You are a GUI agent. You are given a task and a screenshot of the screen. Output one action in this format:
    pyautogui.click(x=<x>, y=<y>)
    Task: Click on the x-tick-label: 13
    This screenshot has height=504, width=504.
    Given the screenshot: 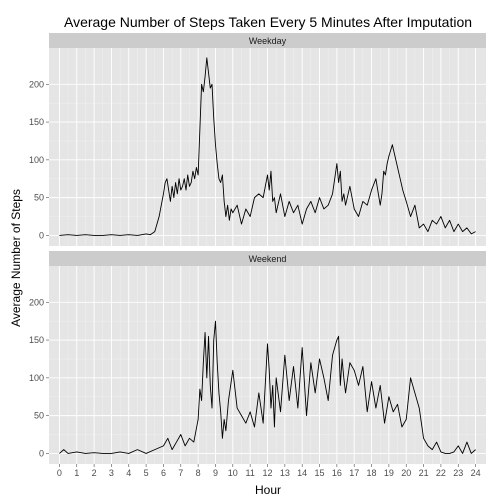 What is the action you would take?
    pyautogui.click(x=285, y=473)
    